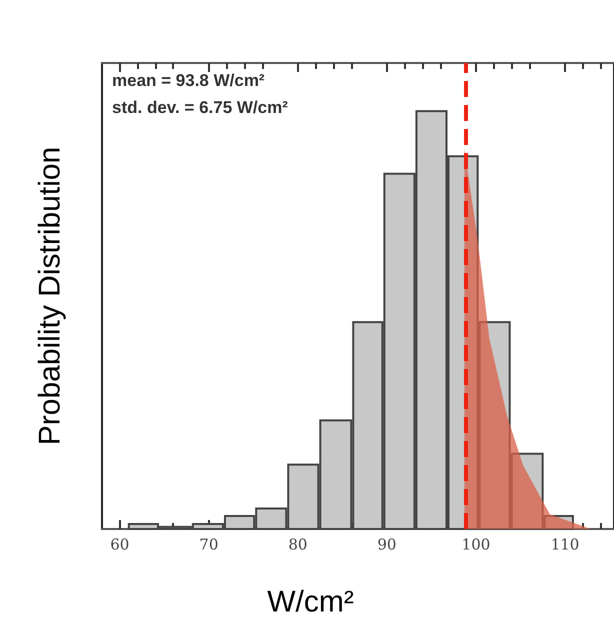  I want to click on x-tick-label: 90, so click(386, 545).